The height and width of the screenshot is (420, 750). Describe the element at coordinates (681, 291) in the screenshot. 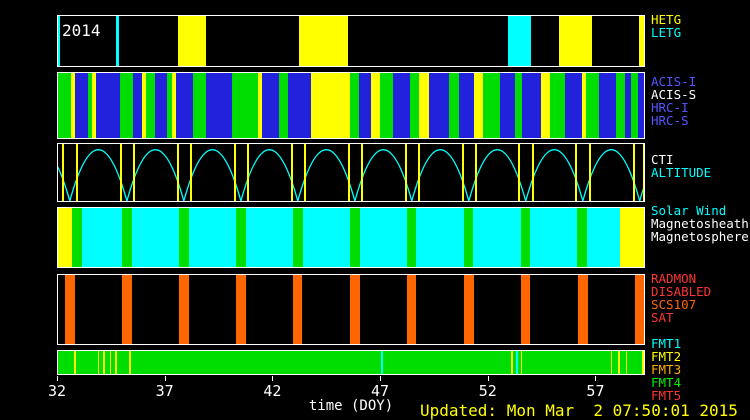

I see `band-label: DISABLED` at that location.